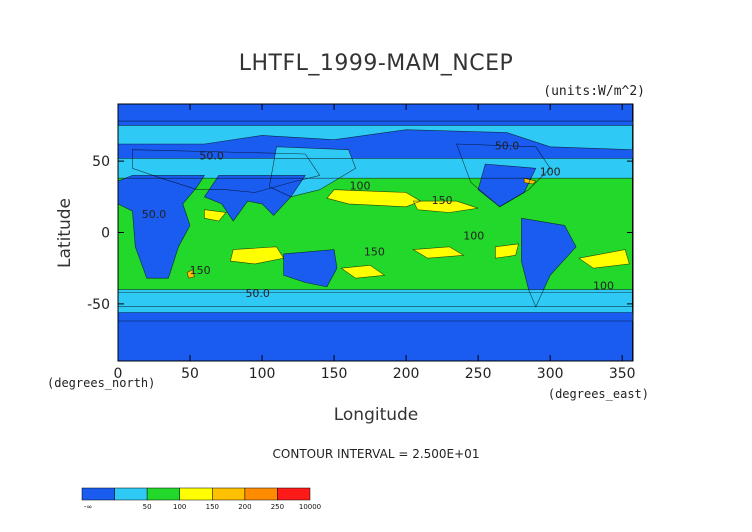 This screenshot has width=752, height=532. What do you see at coordinates (622, 374) in the screenshot?
I see `x-tick-label-7: 350` at bounding box center [622, 374].